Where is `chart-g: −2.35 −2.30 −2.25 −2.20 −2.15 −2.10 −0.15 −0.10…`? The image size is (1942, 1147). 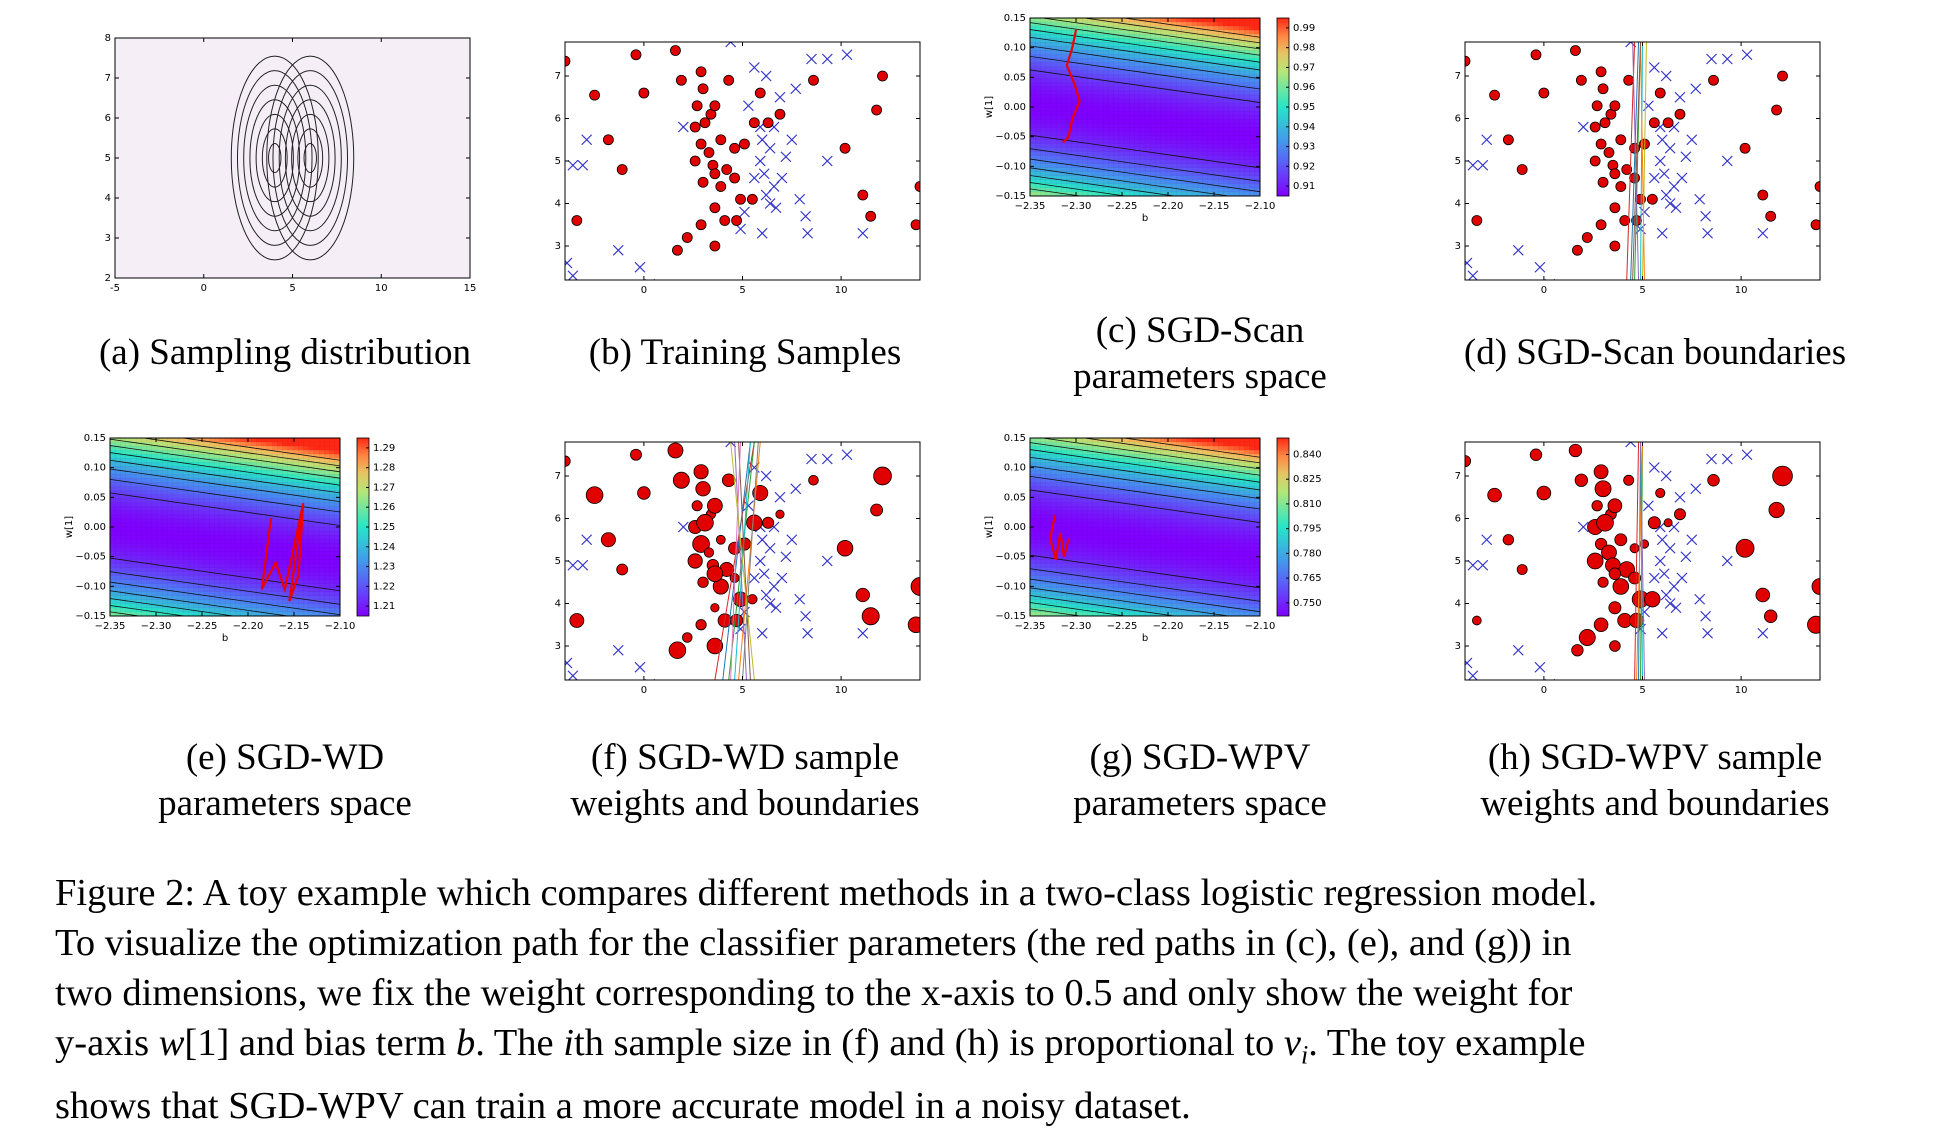
chart-g: −2.35 −2.30 −2.25 −2.20 −2.15 −2.10 −0.15 −0.10… is located at coordinates (1153, 538).